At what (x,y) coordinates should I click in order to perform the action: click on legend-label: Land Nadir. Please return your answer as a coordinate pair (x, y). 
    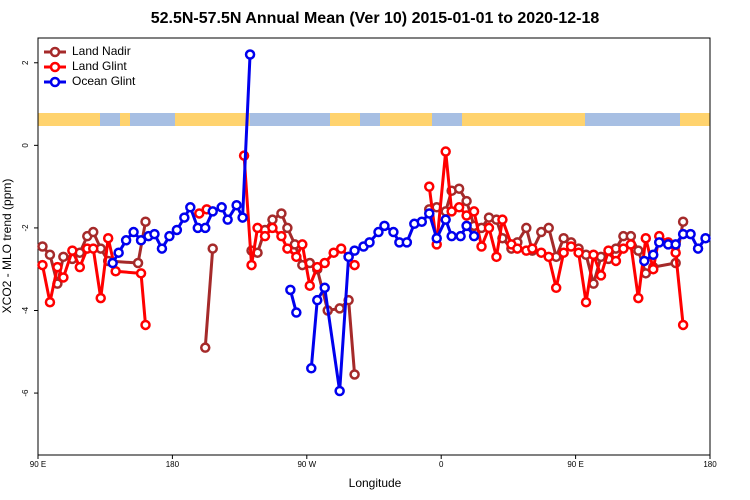
    Looking at the image, I should click on (101, 51).